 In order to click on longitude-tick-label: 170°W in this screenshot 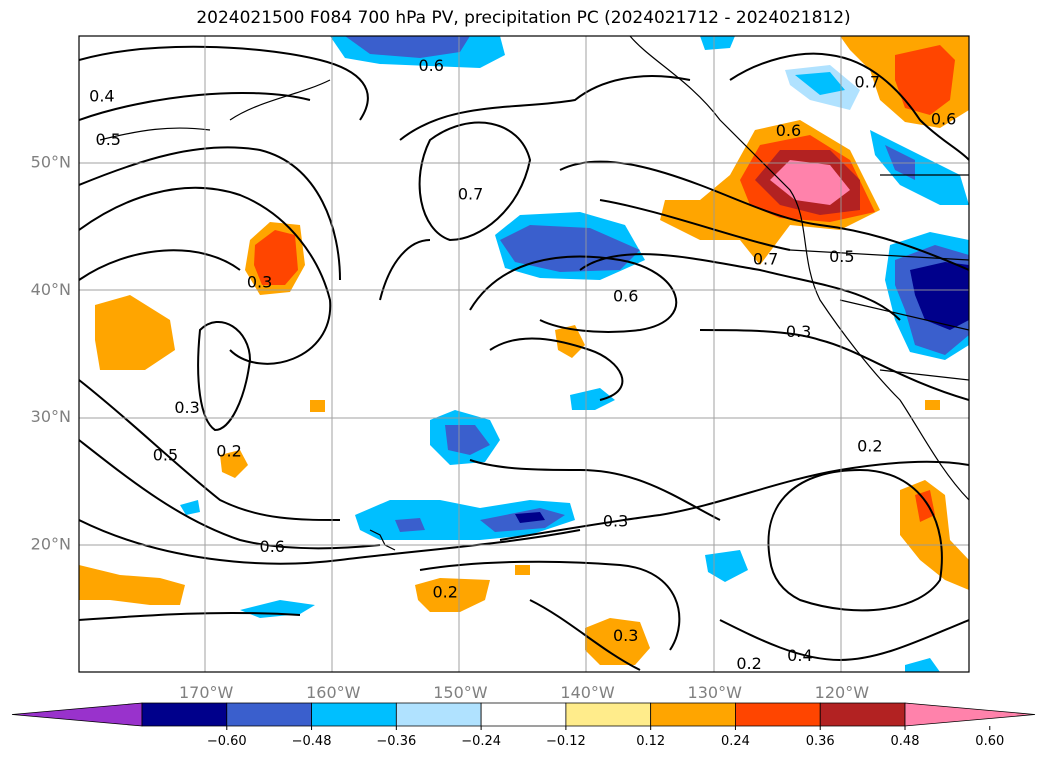, I will do `click(206, 692)`.